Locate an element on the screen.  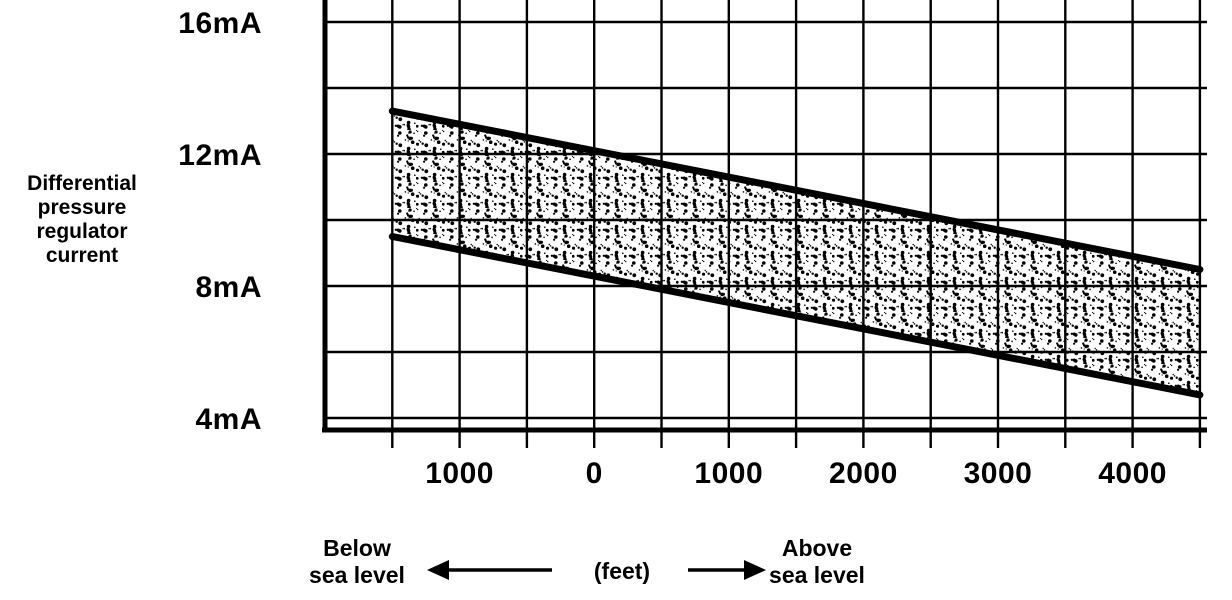
arrow-right-icon is located at coordinates (727, 570).